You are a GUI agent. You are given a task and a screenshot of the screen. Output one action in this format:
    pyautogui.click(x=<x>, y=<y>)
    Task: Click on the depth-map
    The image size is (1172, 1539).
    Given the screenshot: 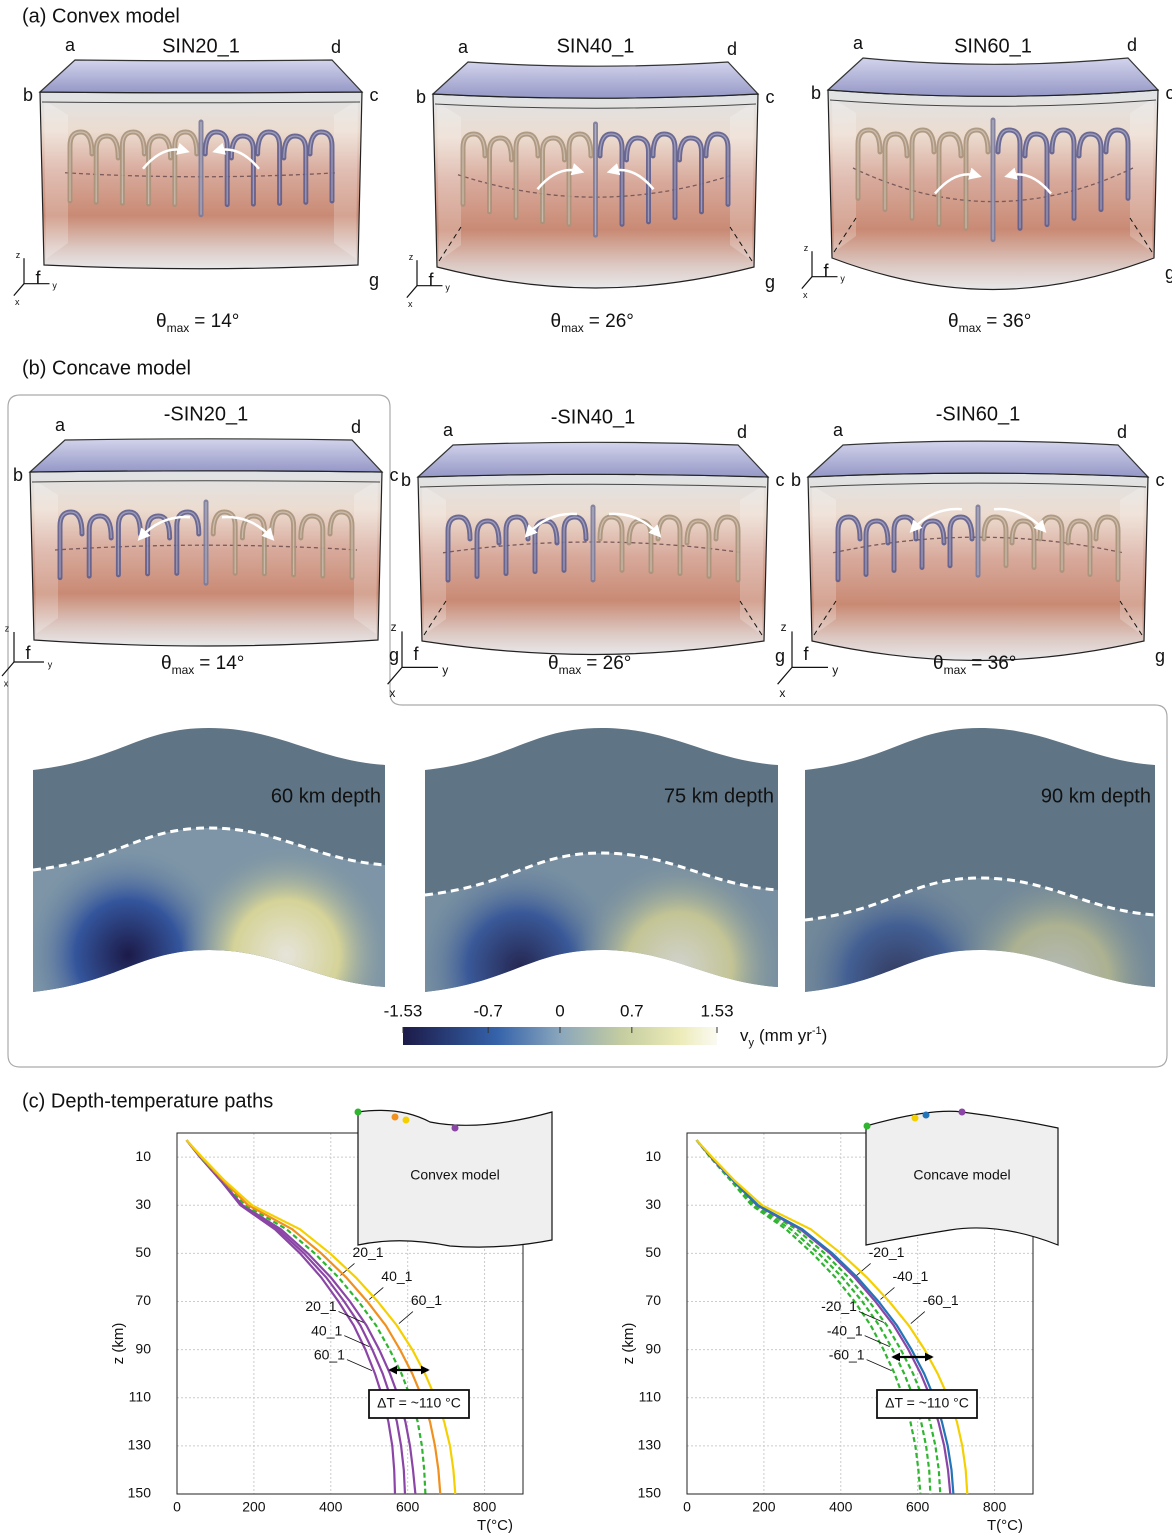 What is the action you would take?
    pyautogui.click(x=601, y=860)
    